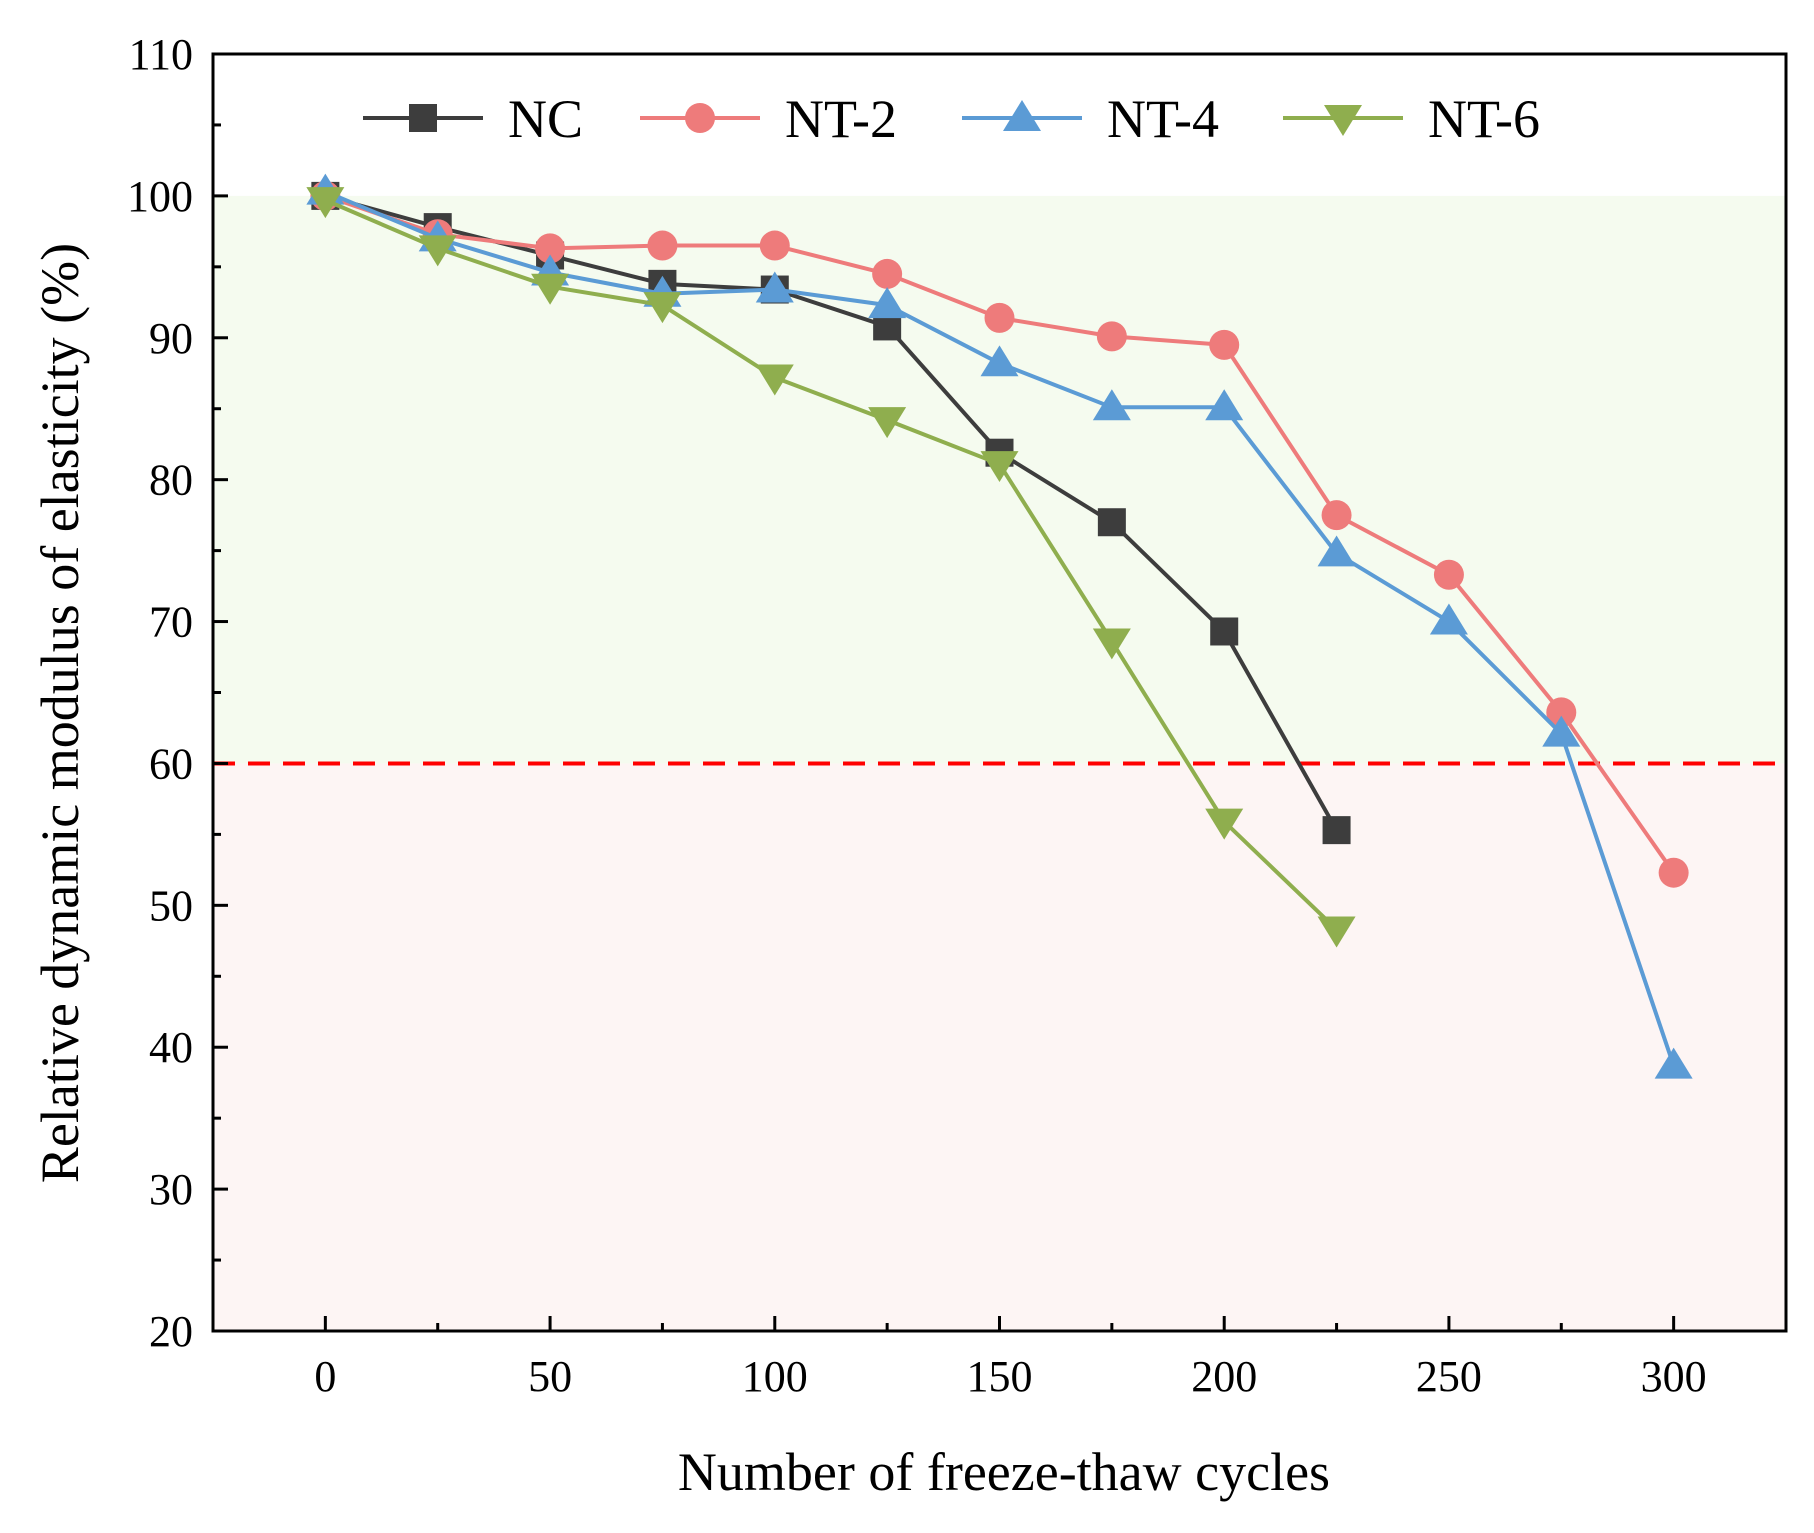 The width and height of the screenshot is (1814, 1533). What do you see at coordinates (160, 196) in the screenshot?
I see `y-tick-label: 100` at bounding box center [160, 196].